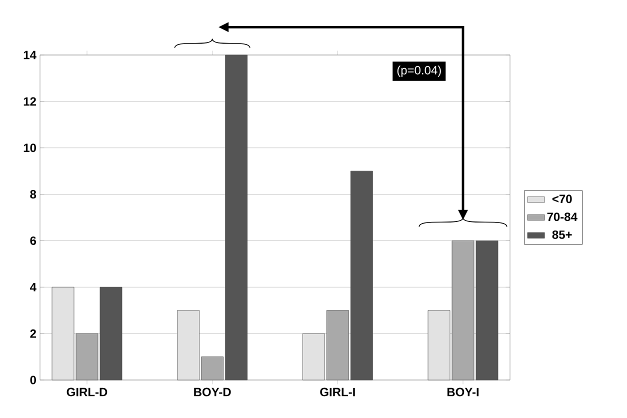 This screenshot has width=627, height=418. What do you see at coordinates (87, 392) in the screenshot?
I see `x-tick-label: GIRL-D` at bounding box center [87, 392].